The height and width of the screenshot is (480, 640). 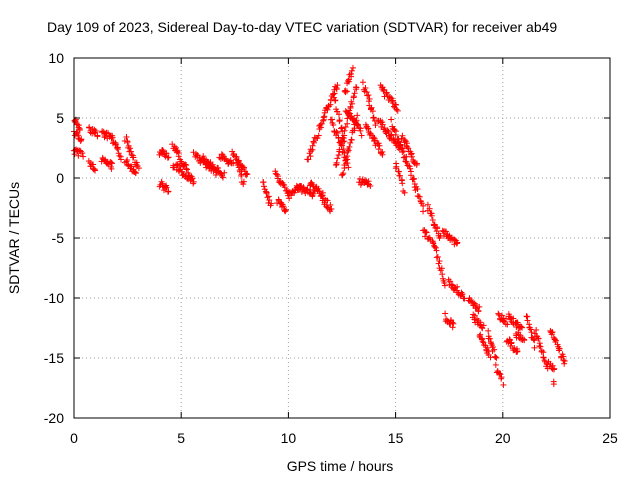 I want to click on x-tick-label: 0, so click(x=74, y=438).